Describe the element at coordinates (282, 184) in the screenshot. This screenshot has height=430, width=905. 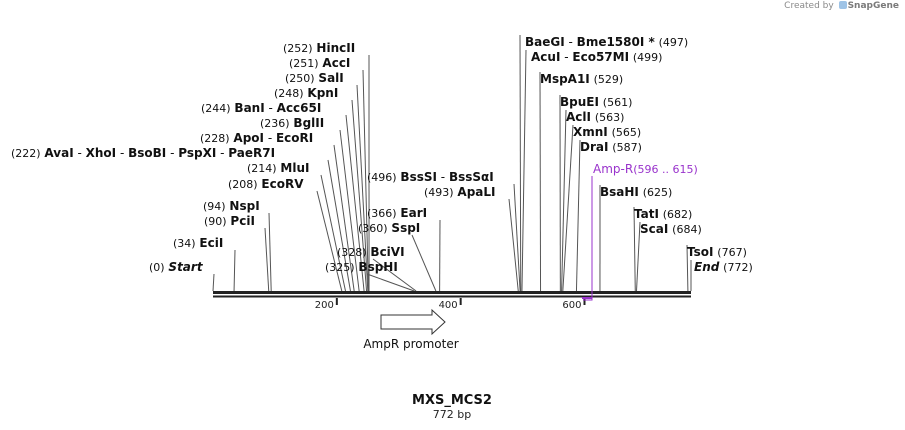
I see `enzyme-name: EcoRV` at that location.